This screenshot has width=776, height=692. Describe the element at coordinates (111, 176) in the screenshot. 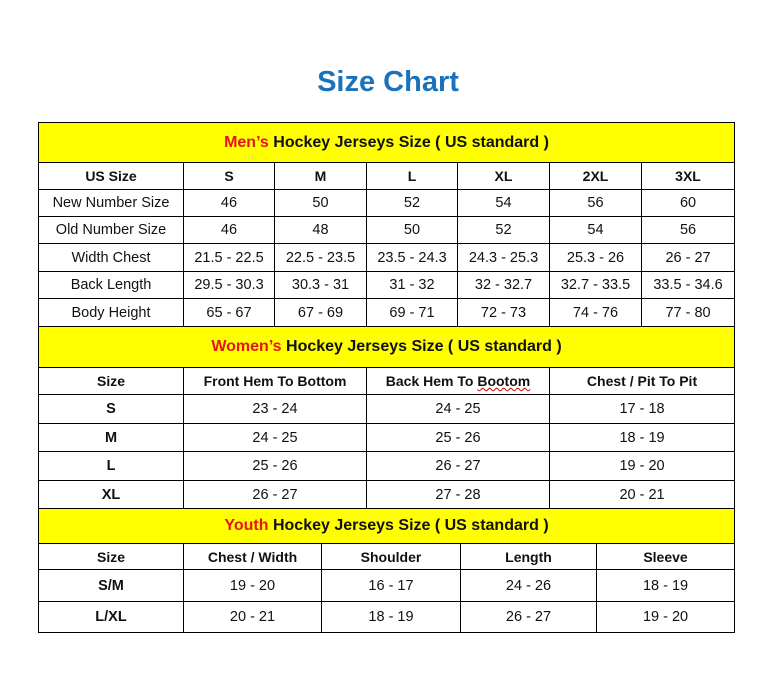

I see `header-cell: US Size` at that location.